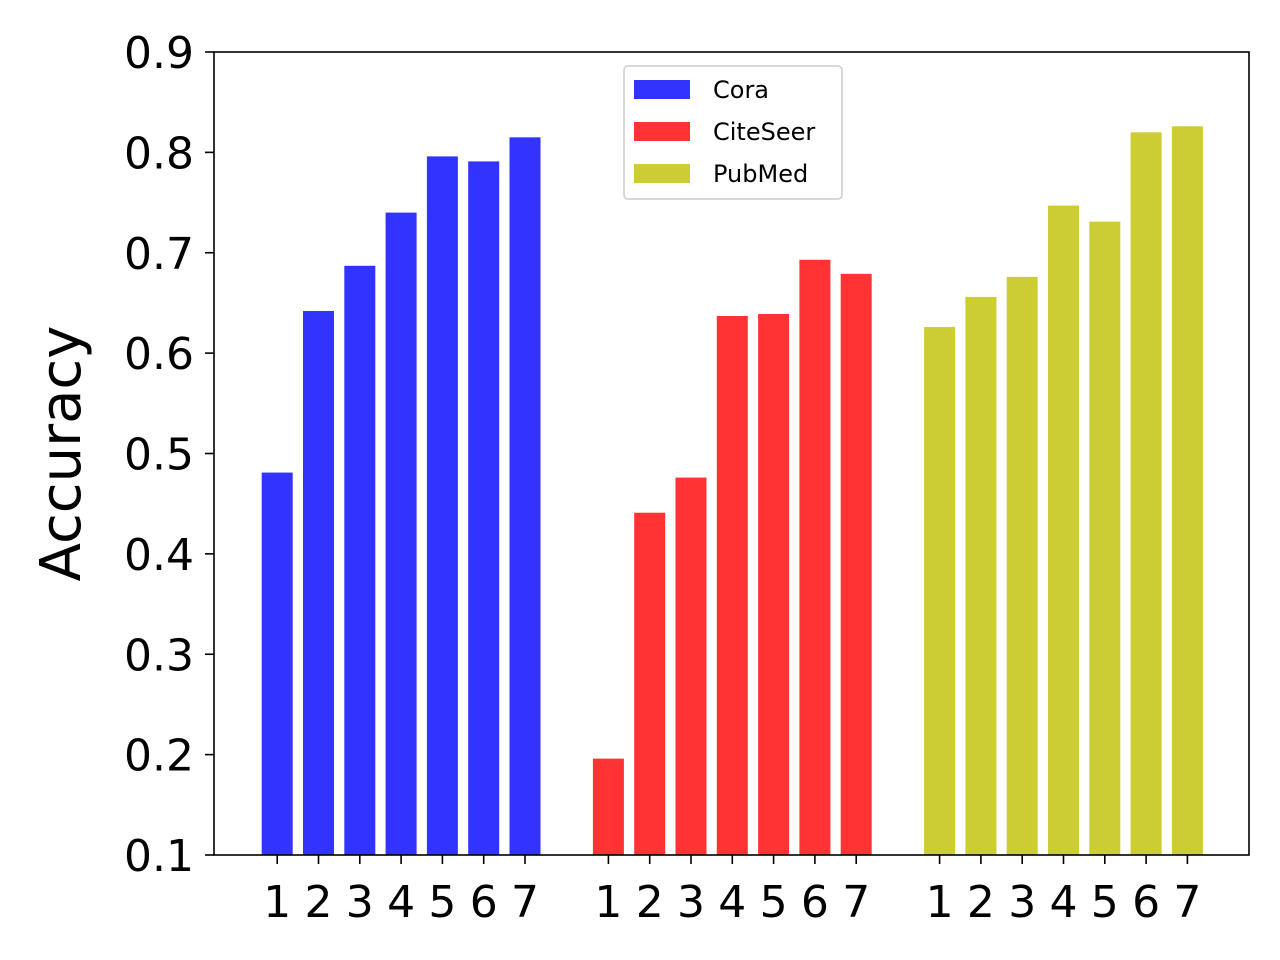 This screenshot has height=960, width=1280. What do you see at coordinates (159, 153) in the screenshot?
I see `y-tick-label: 0.8` at bounding box center [159, 153].